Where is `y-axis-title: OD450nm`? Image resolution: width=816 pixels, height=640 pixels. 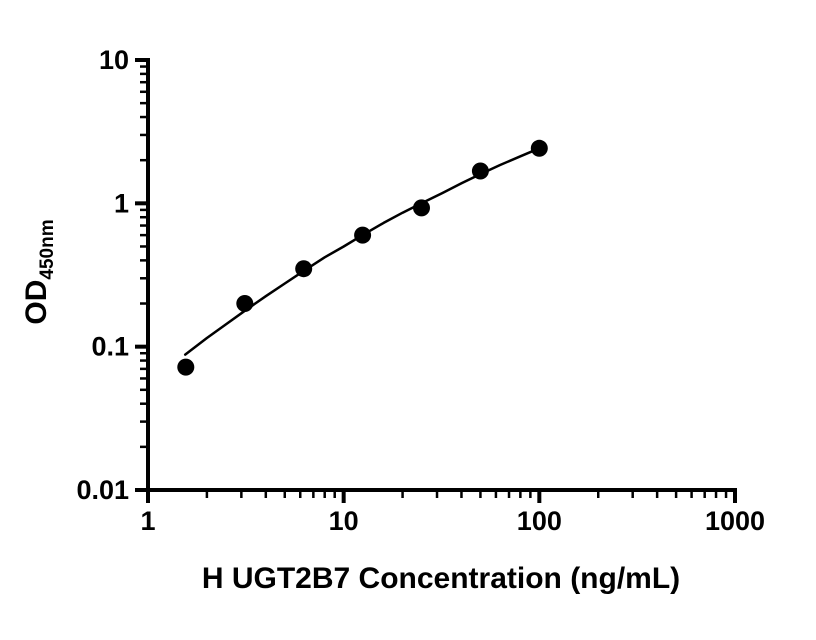 y-axis-title: OD450nm is located at coordinates (39, 271).